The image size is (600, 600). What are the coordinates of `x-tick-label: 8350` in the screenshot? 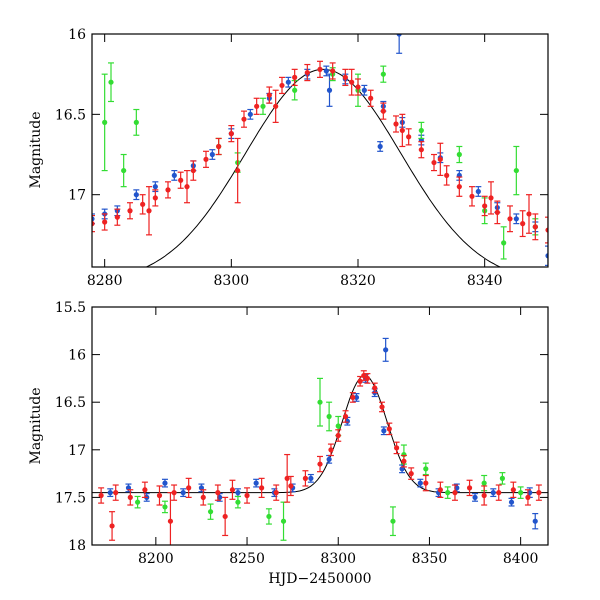 It's located at (430, 559).